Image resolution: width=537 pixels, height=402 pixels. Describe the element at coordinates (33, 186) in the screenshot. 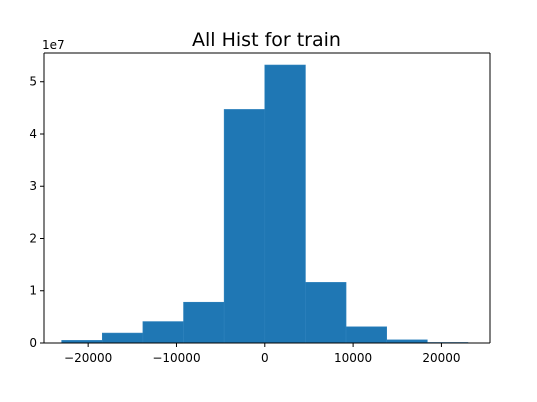

I see `y-tick-label: 3` at that location.